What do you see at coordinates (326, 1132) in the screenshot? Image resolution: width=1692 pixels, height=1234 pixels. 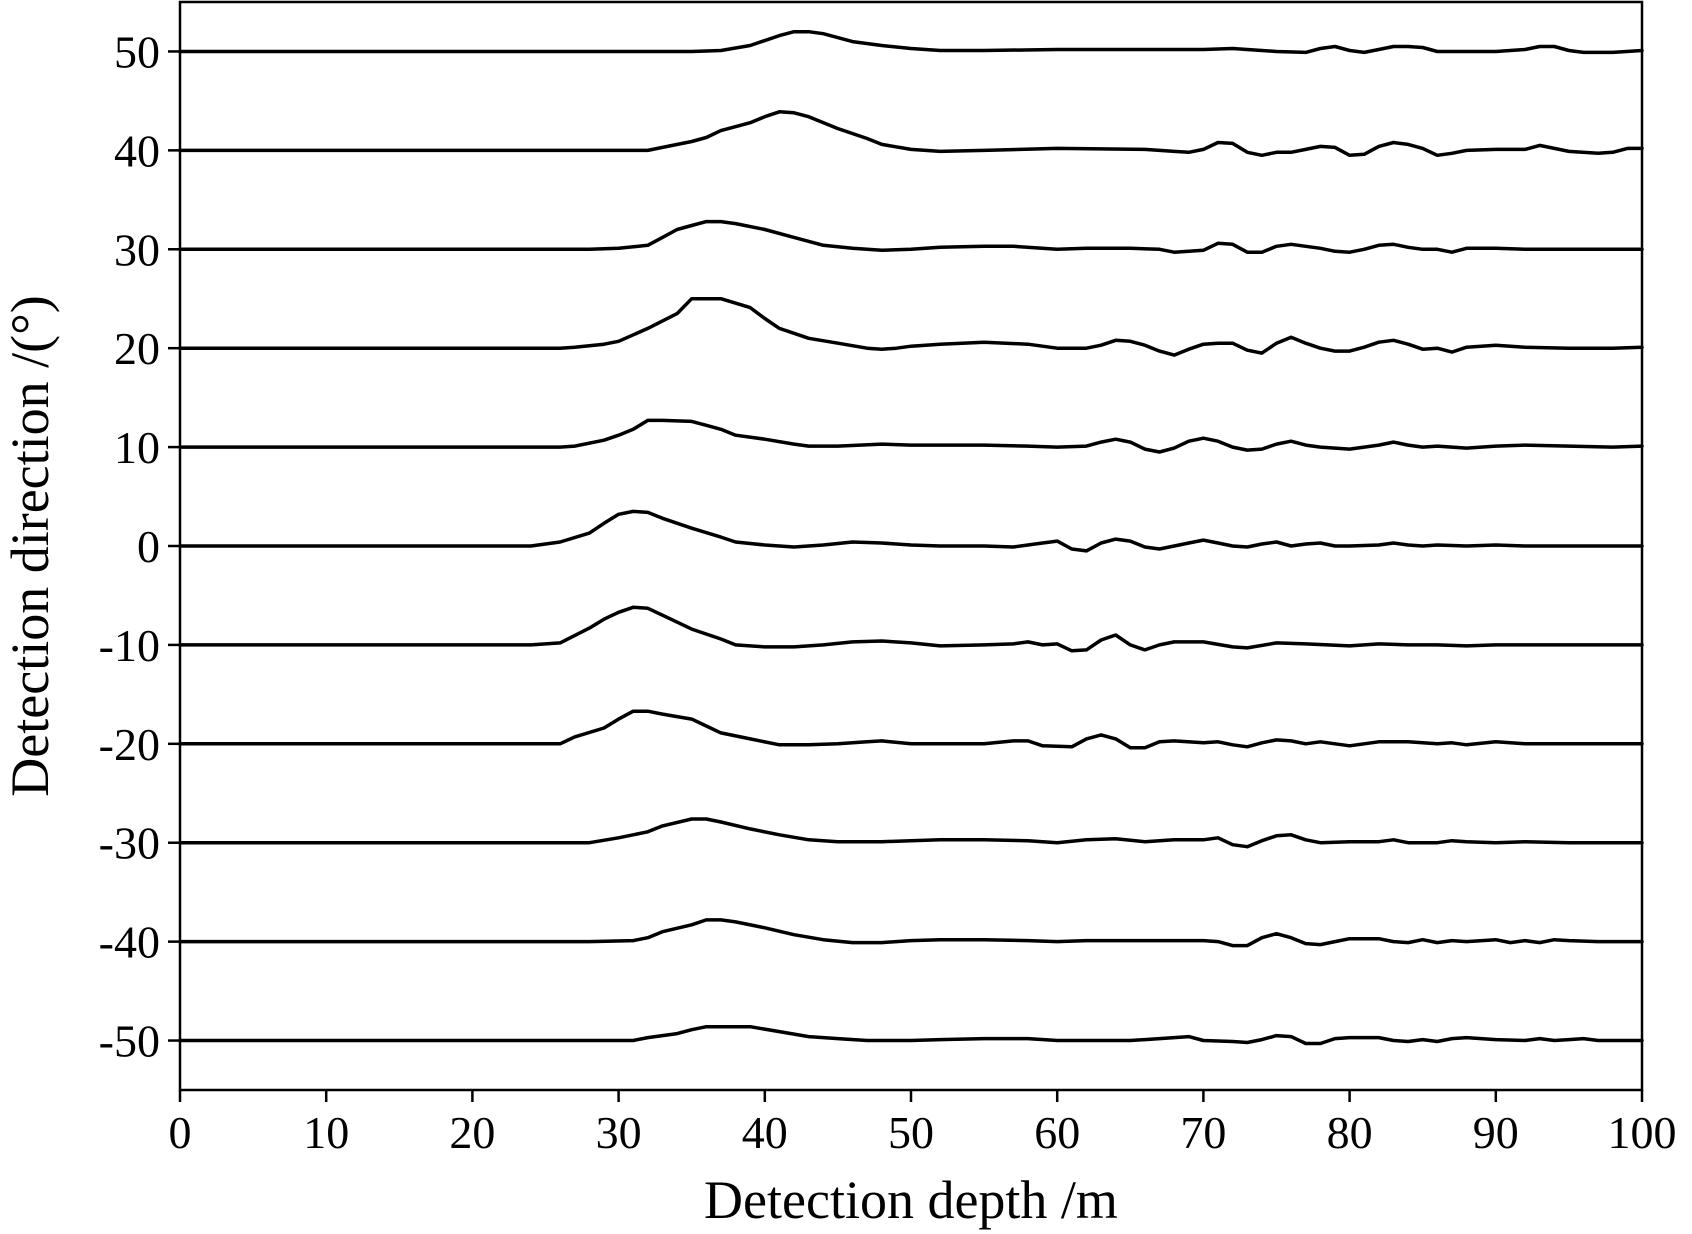 I see `x-tick-label: 10` at bounding box center [326, 1132].